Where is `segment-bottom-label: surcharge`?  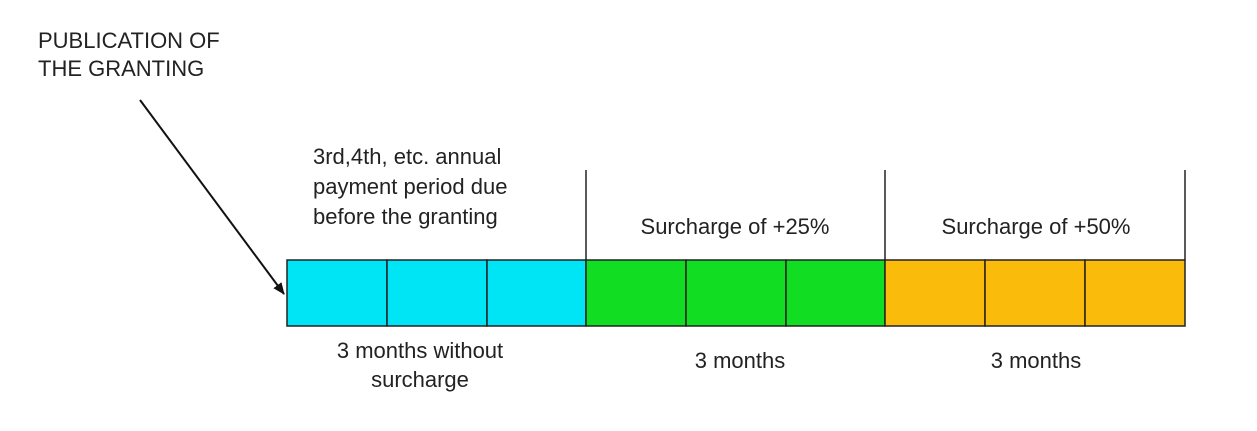
segment-bottom-label: surcharge is located at coordinates (420, 379).